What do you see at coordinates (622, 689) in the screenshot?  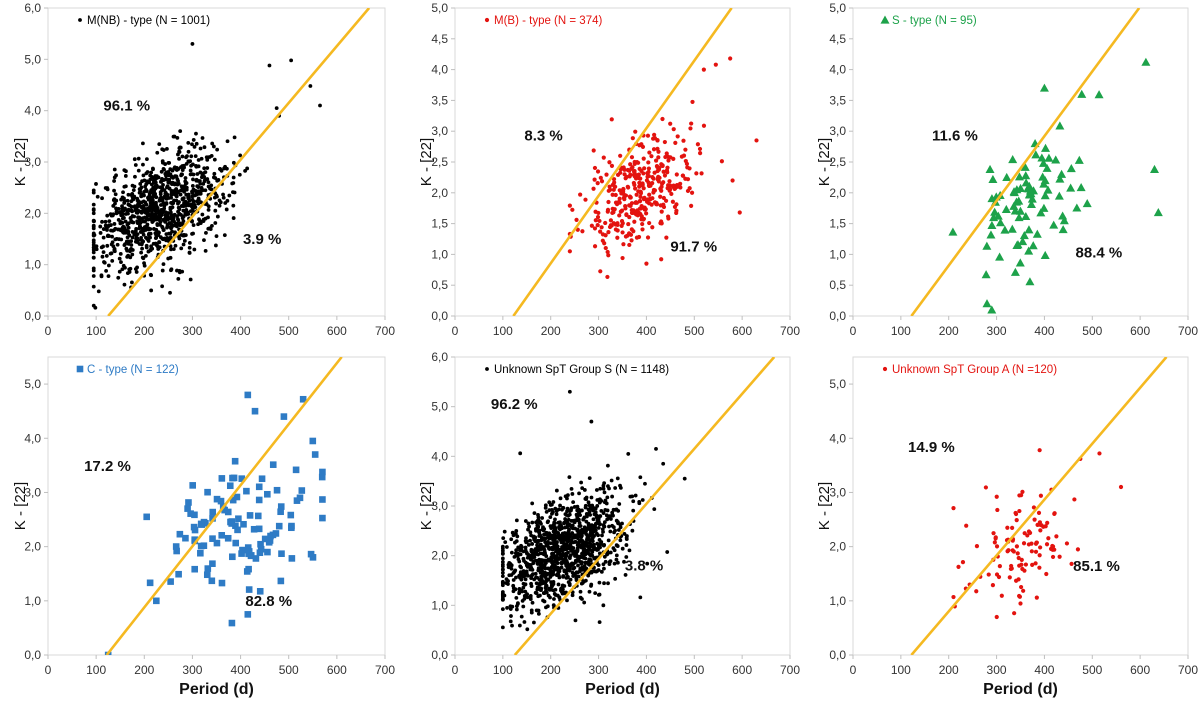 I see `x-axis-label: Period (d)` at bounding box center [622, 689].